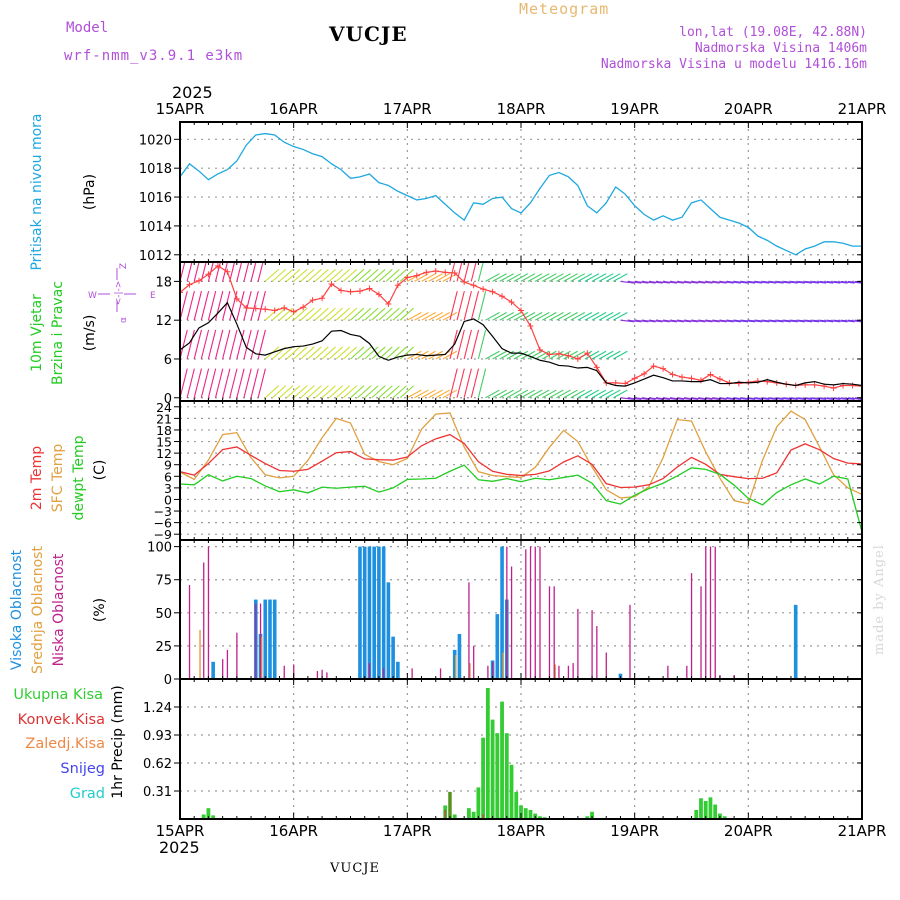 Image resolution: width=900 pixels, height=900 pixels. I want to click on pressure-axis-title: Pritisak na nivou mora, so click(37, 191).